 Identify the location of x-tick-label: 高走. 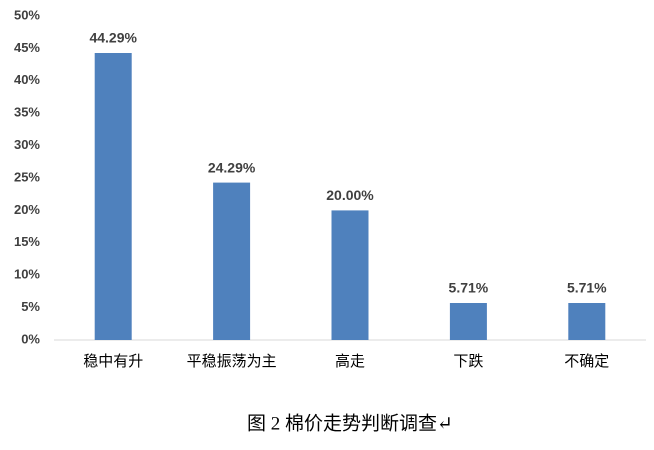
(350, 361).